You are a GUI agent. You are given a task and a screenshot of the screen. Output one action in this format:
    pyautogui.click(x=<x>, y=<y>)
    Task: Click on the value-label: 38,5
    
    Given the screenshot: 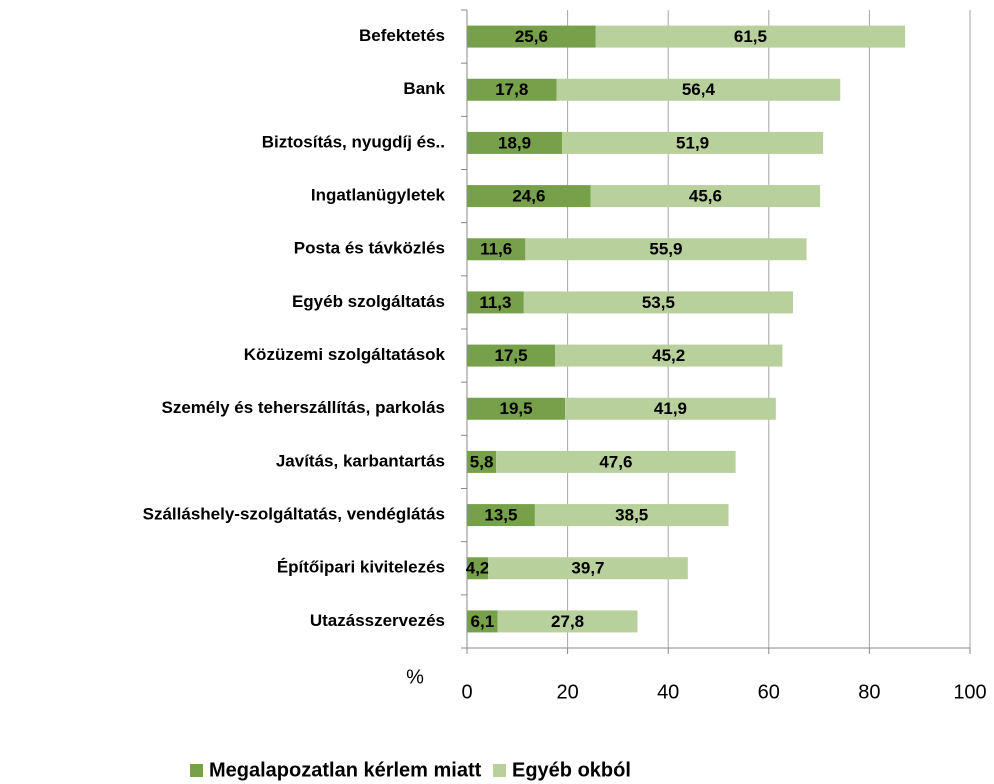 What is the action you would take?
    pyautogui.click(x=631, y=515)
    